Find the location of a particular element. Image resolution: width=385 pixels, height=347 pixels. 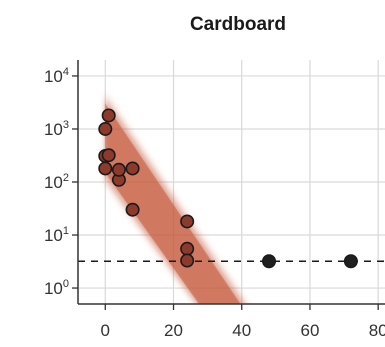

y-tick-label: 10² is located at coordinates (56, 182).